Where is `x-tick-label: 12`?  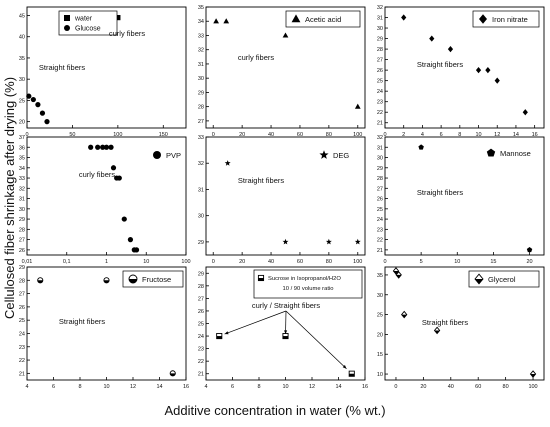 x-tick-label: 12 is located at coordinates (312, 387).